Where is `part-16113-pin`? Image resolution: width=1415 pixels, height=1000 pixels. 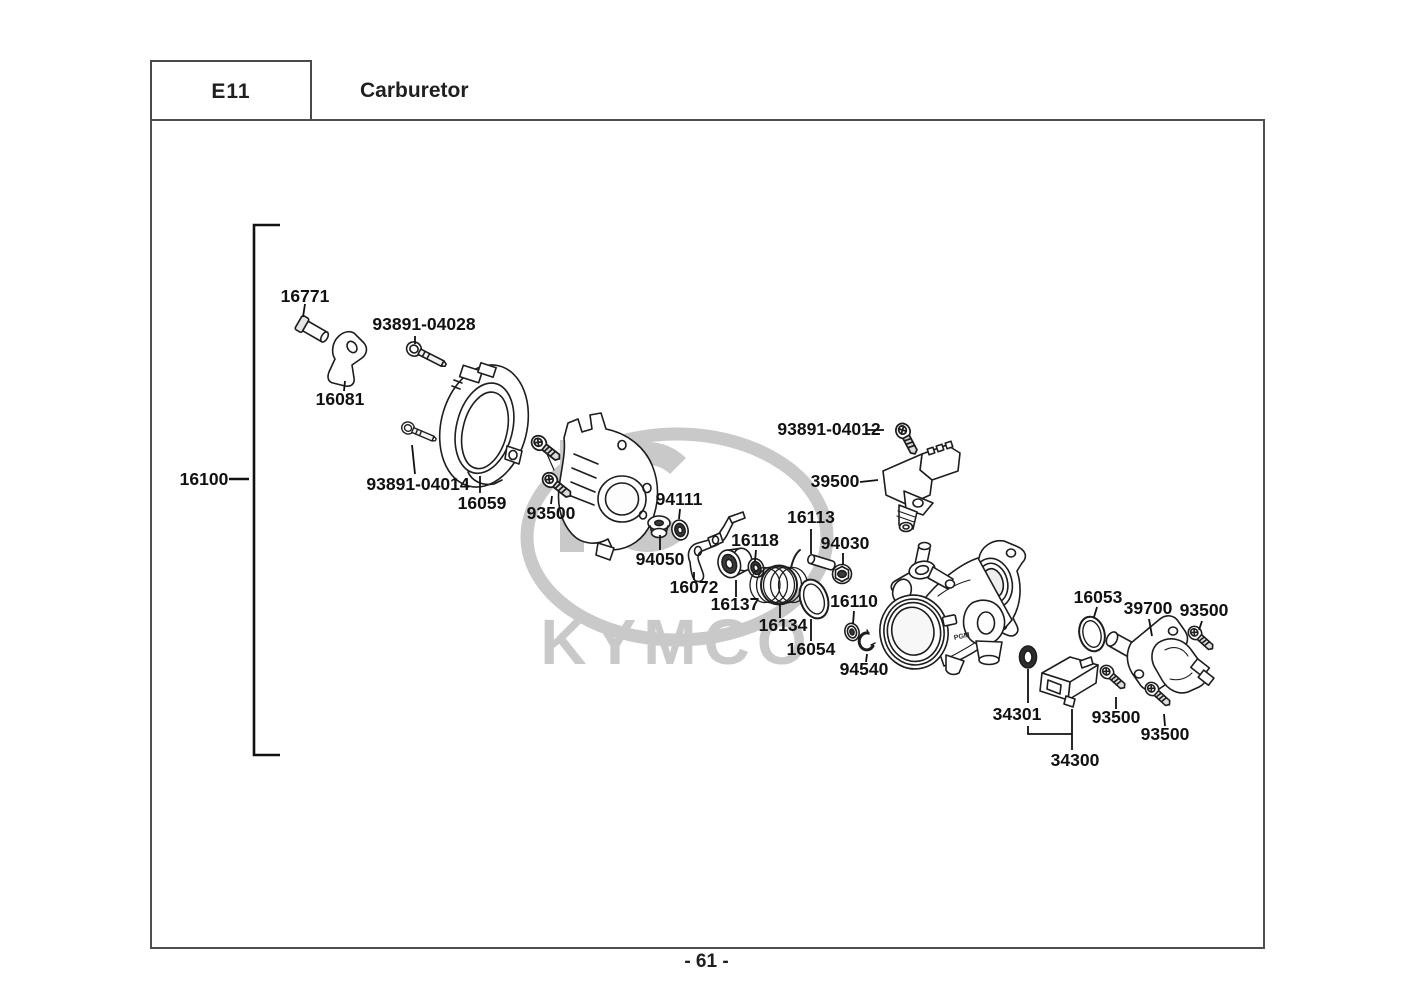
part-16113-pin is located at coordinates (821, 562).